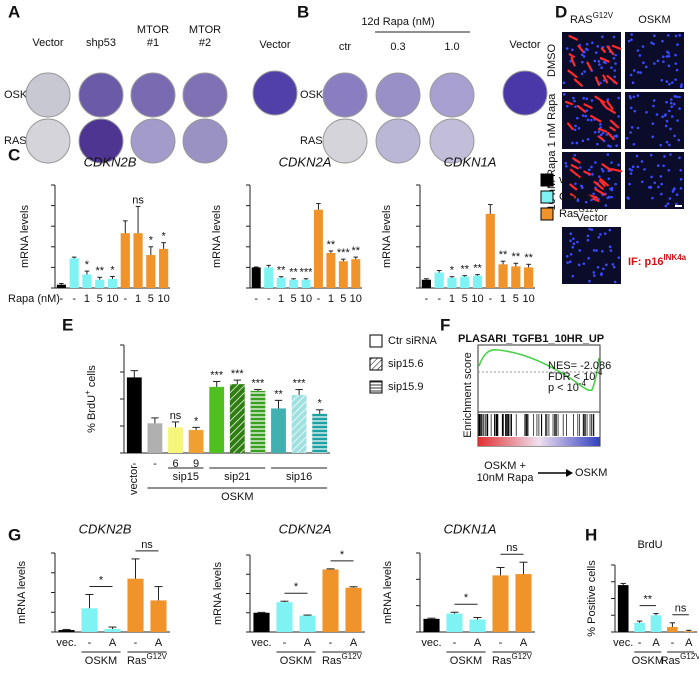 This screenshot has width=699, height=700. Describe the element at coordinates (101, 43) in the screenshot. I see `column-label: shp53` at that location.